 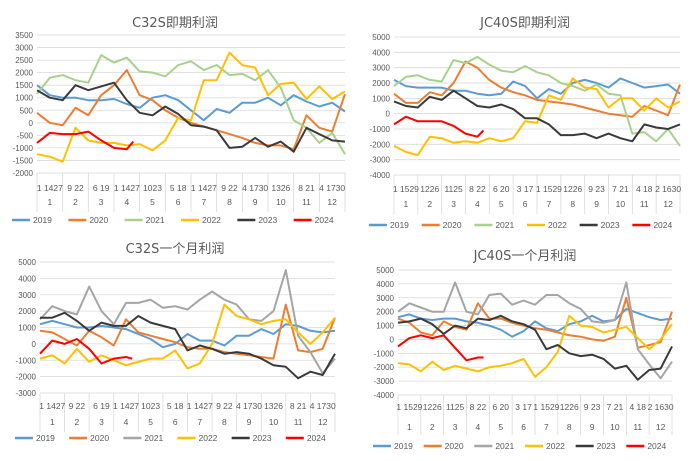 What do you see at coordinates (24, 35) in the screenshot?
I see `y-tick-label: 3500` at bounding box center [24, 35].